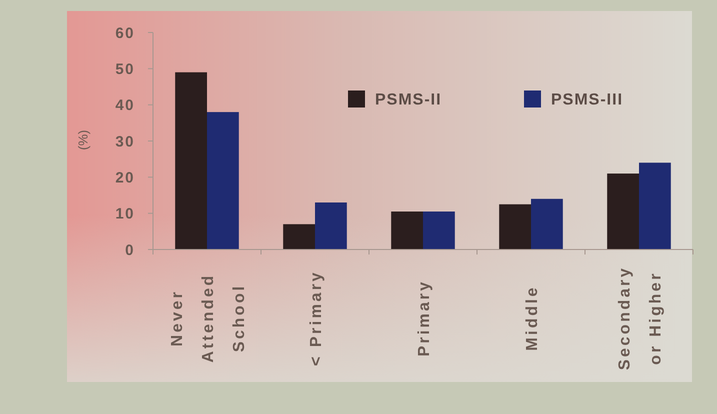  What do you see at coordinates (125, 105) in the screenshot?
I see `y-tick-label: 40` at bounding box center [125, 105].